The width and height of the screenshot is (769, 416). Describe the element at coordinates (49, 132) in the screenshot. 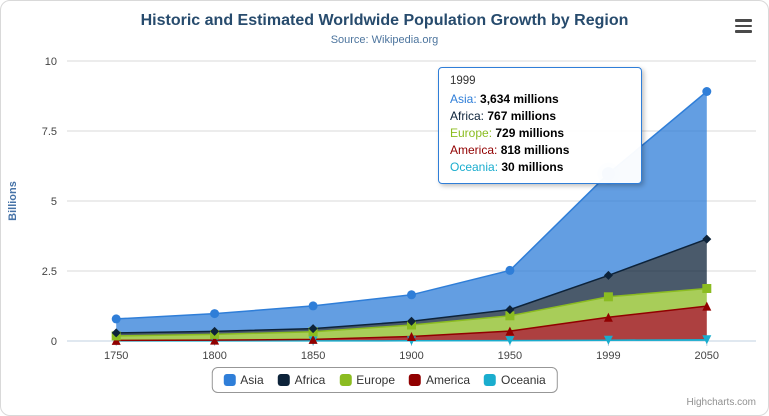

I see `y-tick-label: 7.5` at that location.